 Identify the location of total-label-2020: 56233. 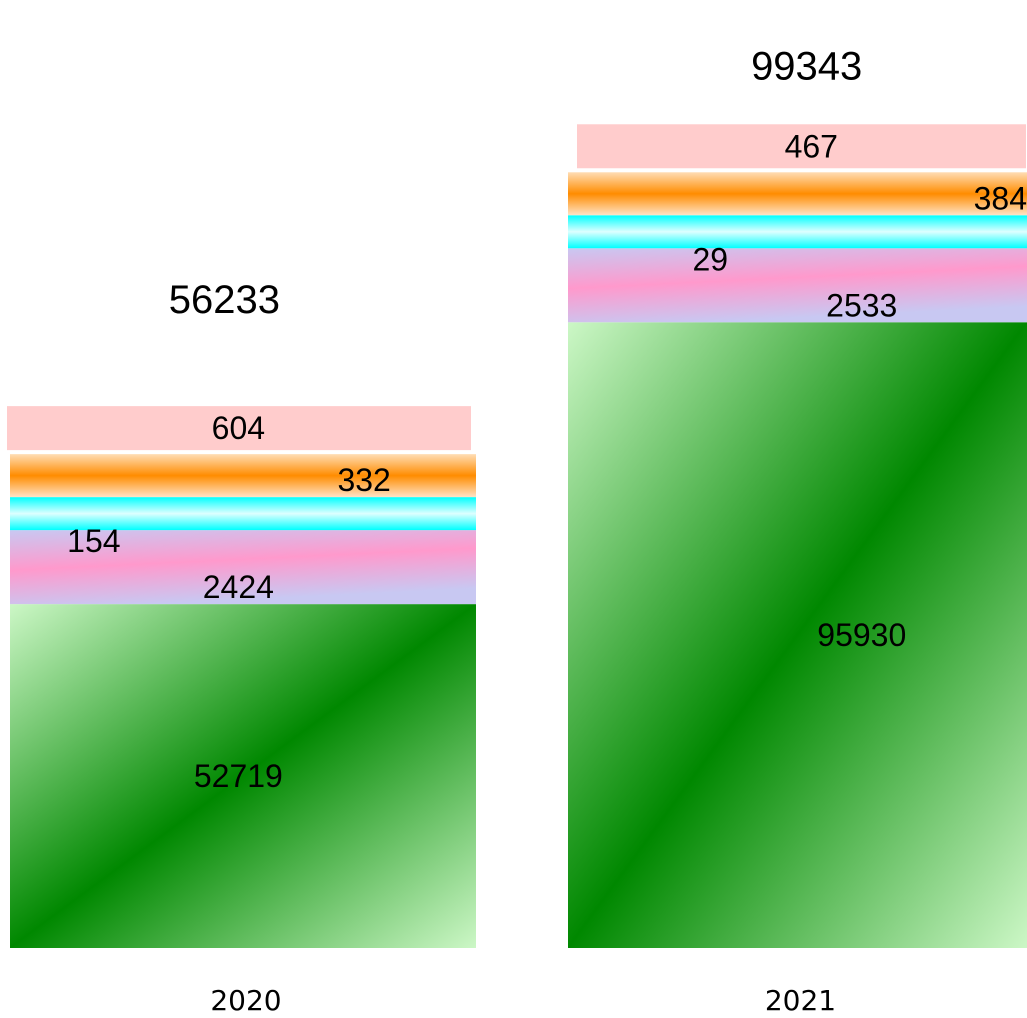
(224, 300).